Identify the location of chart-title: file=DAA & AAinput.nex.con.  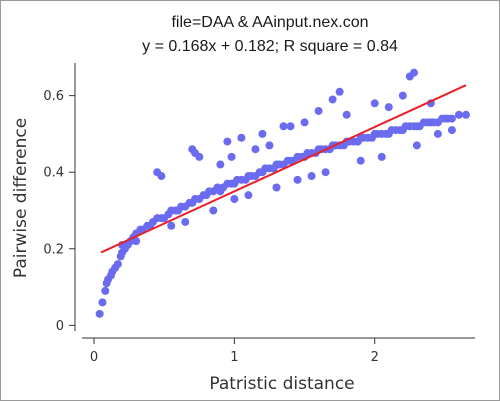
(269, 22).